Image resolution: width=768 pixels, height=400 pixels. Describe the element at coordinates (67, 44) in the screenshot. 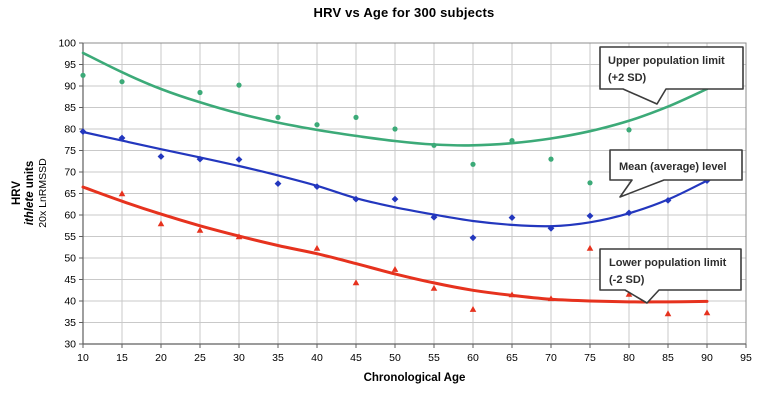

I see `y-tick-label: 100` at that location.